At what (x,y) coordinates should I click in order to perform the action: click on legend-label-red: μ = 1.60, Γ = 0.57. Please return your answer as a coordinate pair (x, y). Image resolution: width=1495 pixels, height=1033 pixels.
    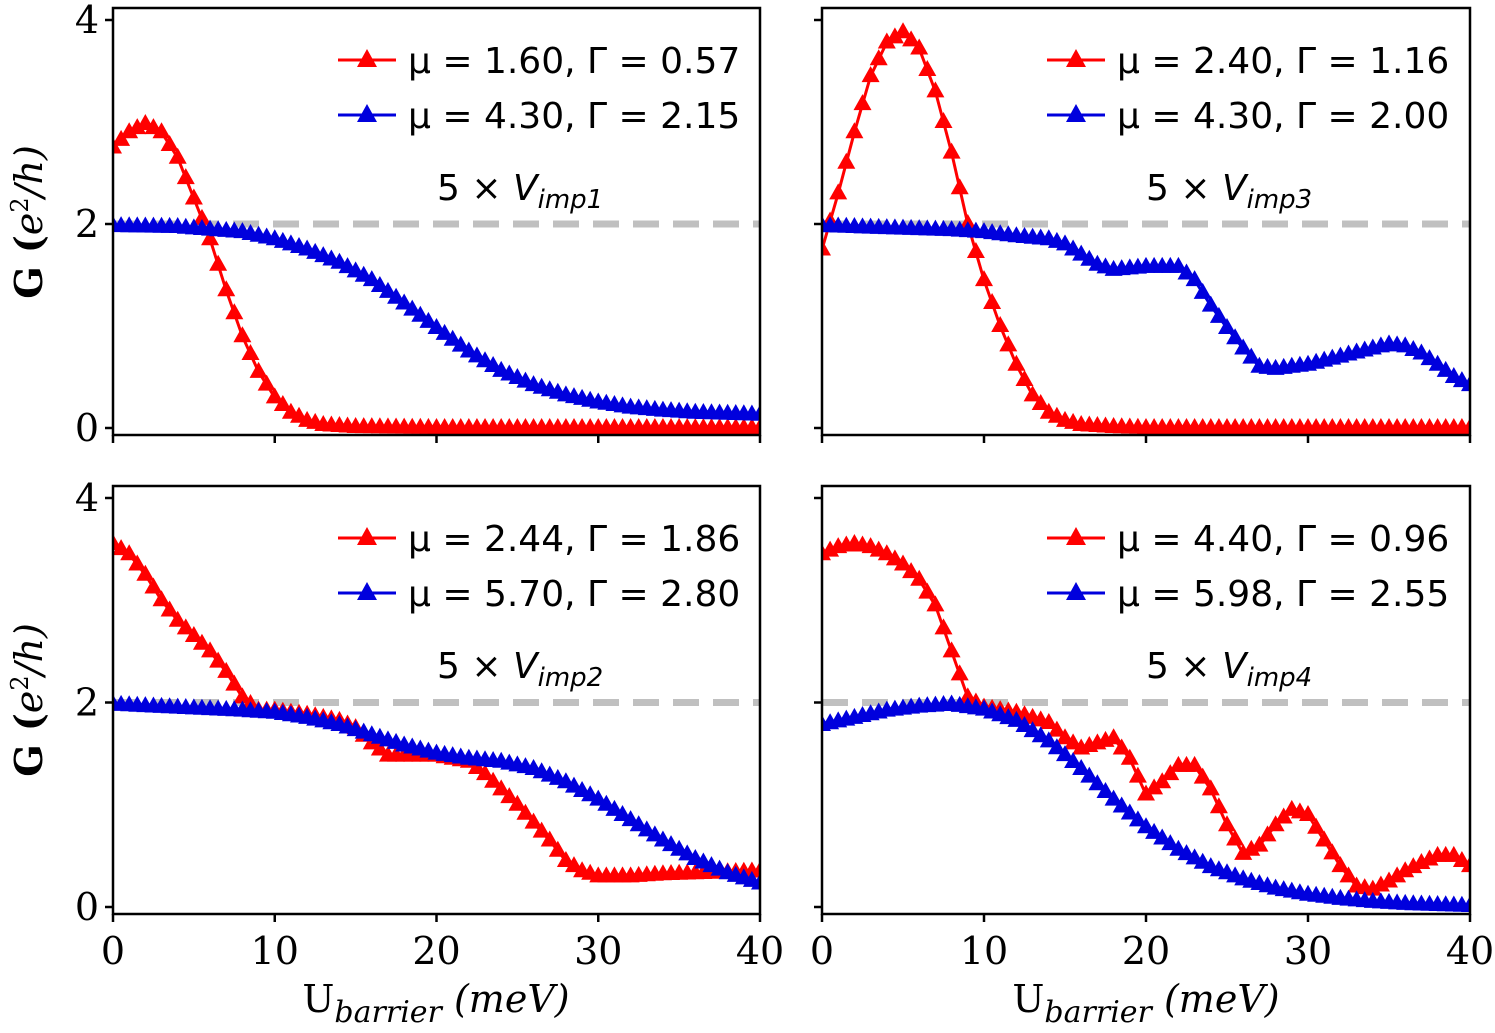
    Looking at the image, I should click on (574, 61).